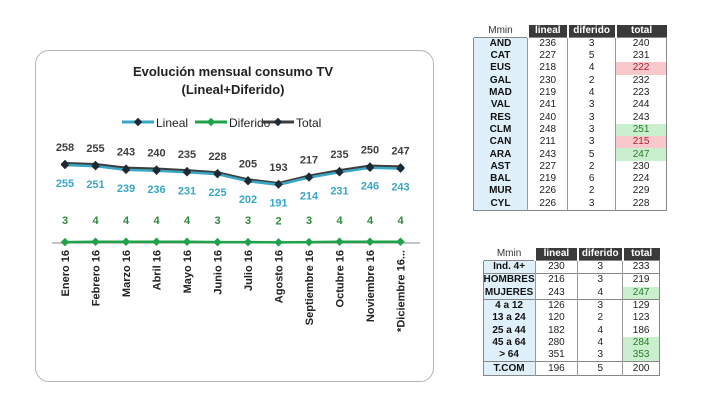 This screenshot has height=400, width=728. I want to click on table-row: T.COM 196 5 200, so click(571, 368).